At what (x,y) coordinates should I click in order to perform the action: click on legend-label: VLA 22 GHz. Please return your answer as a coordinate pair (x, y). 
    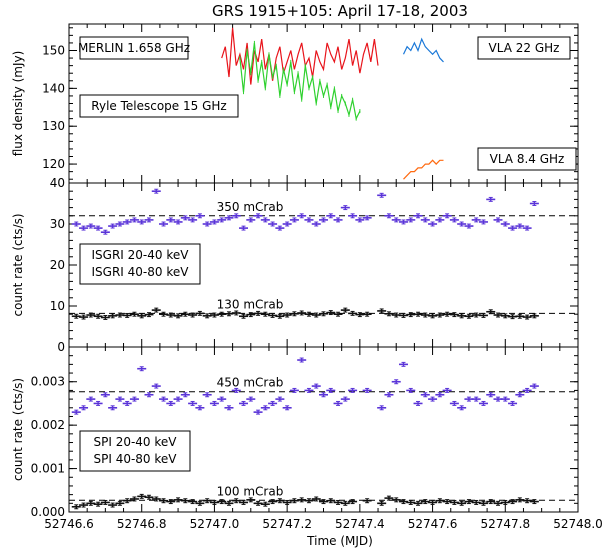
    Looking at the image, I should click on (524, 48).